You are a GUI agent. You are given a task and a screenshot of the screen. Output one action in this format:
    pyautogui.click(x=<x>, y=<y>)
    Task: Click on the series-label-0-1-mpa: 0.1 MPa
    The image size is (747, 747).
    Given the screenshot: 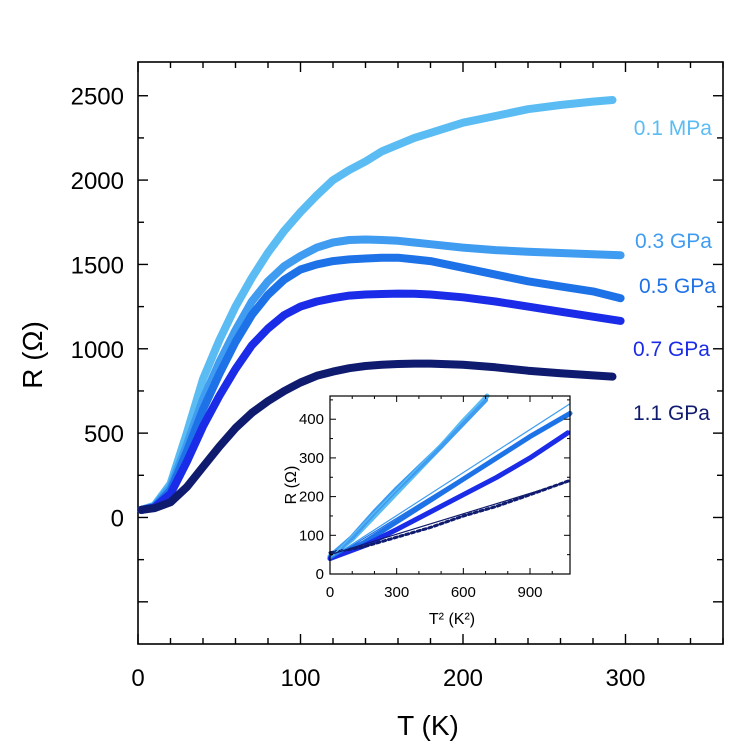 What is the action you would take?
    pyautogui.click(x=673, y=128)
    